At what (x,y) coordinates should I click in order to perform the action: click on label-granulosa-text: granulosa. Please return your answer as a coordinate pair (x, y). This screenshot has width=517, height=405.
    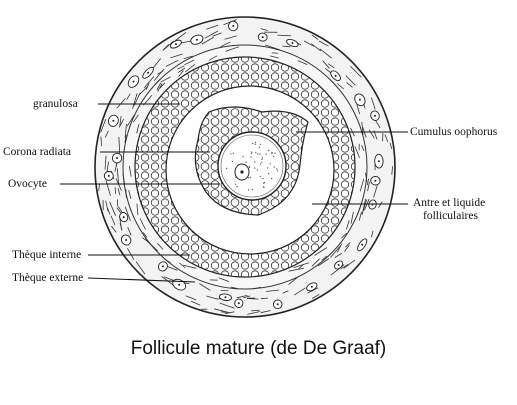
    Looking at the image, I should click on (55, 104).